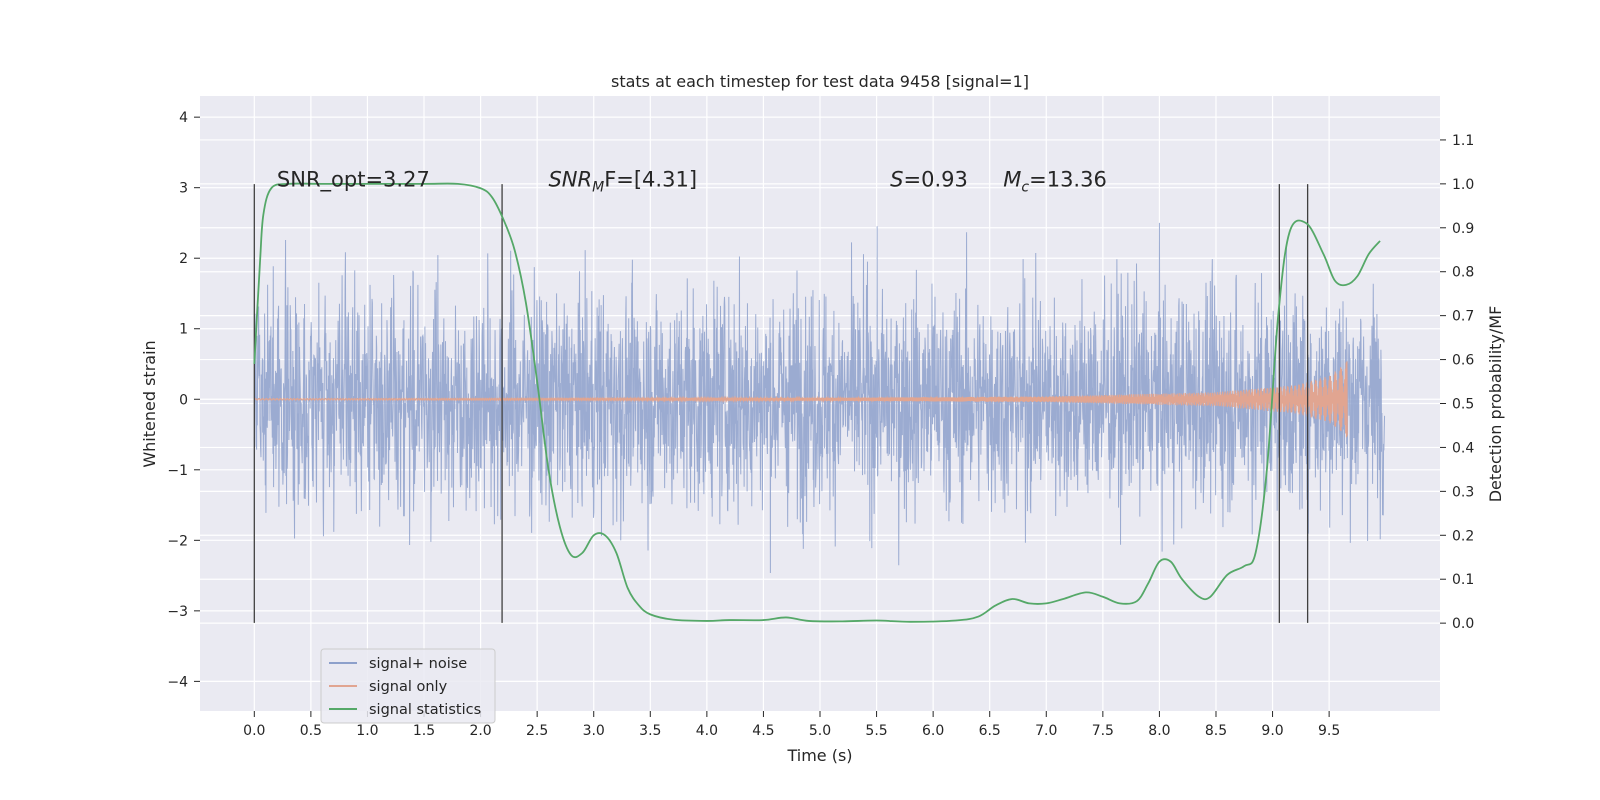 This screenshot has width=1600, height=800. What do you see at coordinates (820, 731) in the screenshot?
I see `x-tick-label-10: 5.0` at bounding box center [820, 731].